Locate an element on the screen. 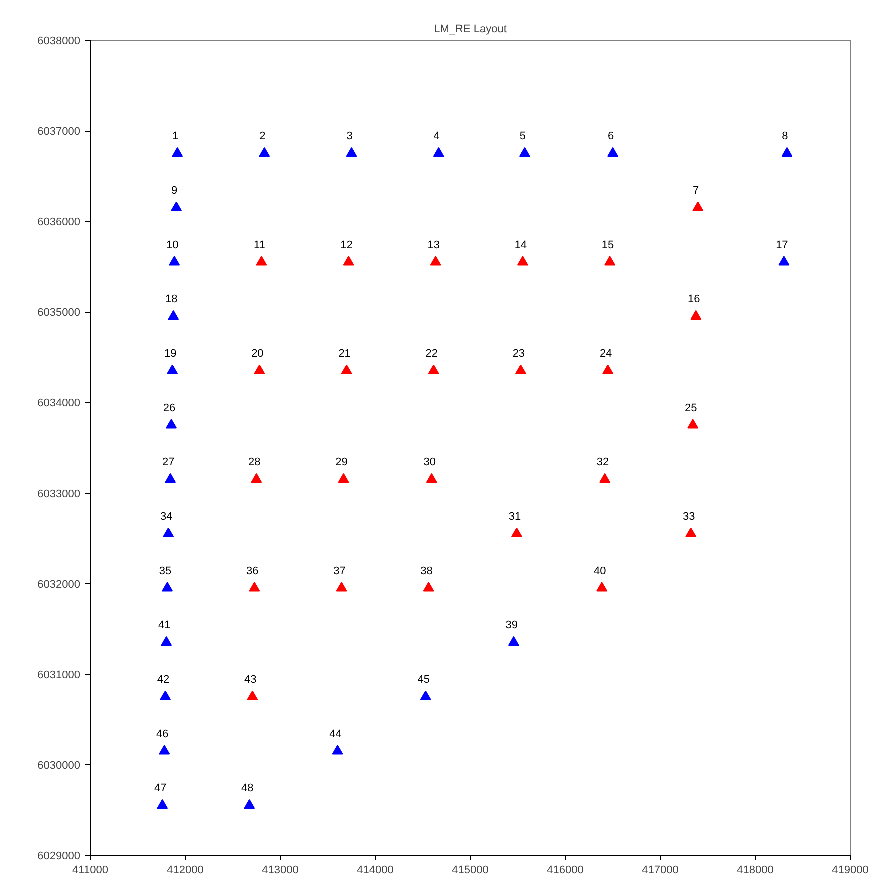 The width and height of the screenshot is (895, 895). annotation: 8 is located at coordinates (785, 136).